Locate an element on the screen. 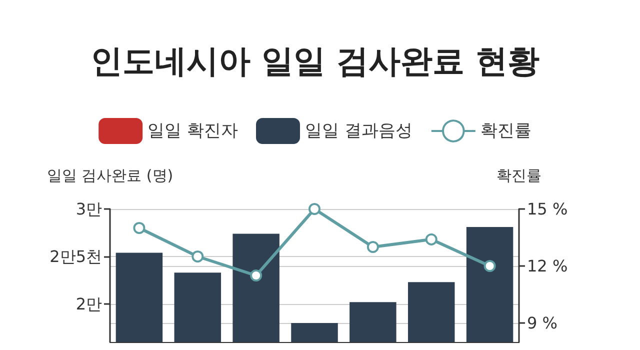  legend-label: 일일 결과음성 is located at coordinates (358, 131).